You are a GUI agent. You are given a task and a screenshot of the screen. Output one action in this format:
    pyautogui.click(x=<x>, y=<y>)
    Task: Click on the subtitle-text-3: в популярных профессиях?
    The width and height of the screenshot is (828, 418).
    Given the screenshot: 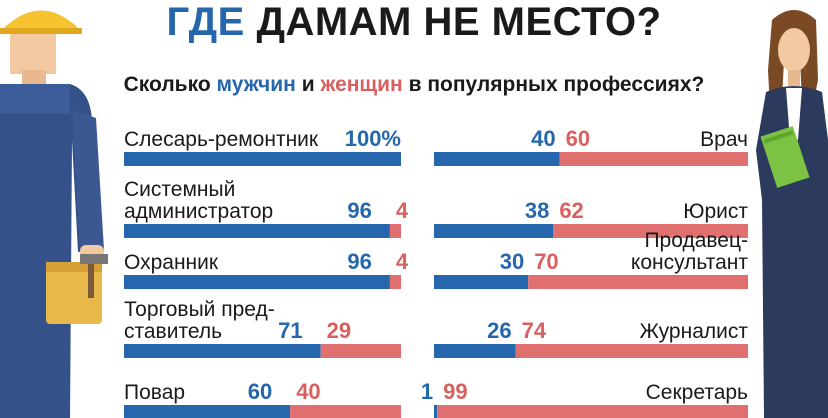 What is the action you would take?
    pyautogui.click(x=553, y=84)
    